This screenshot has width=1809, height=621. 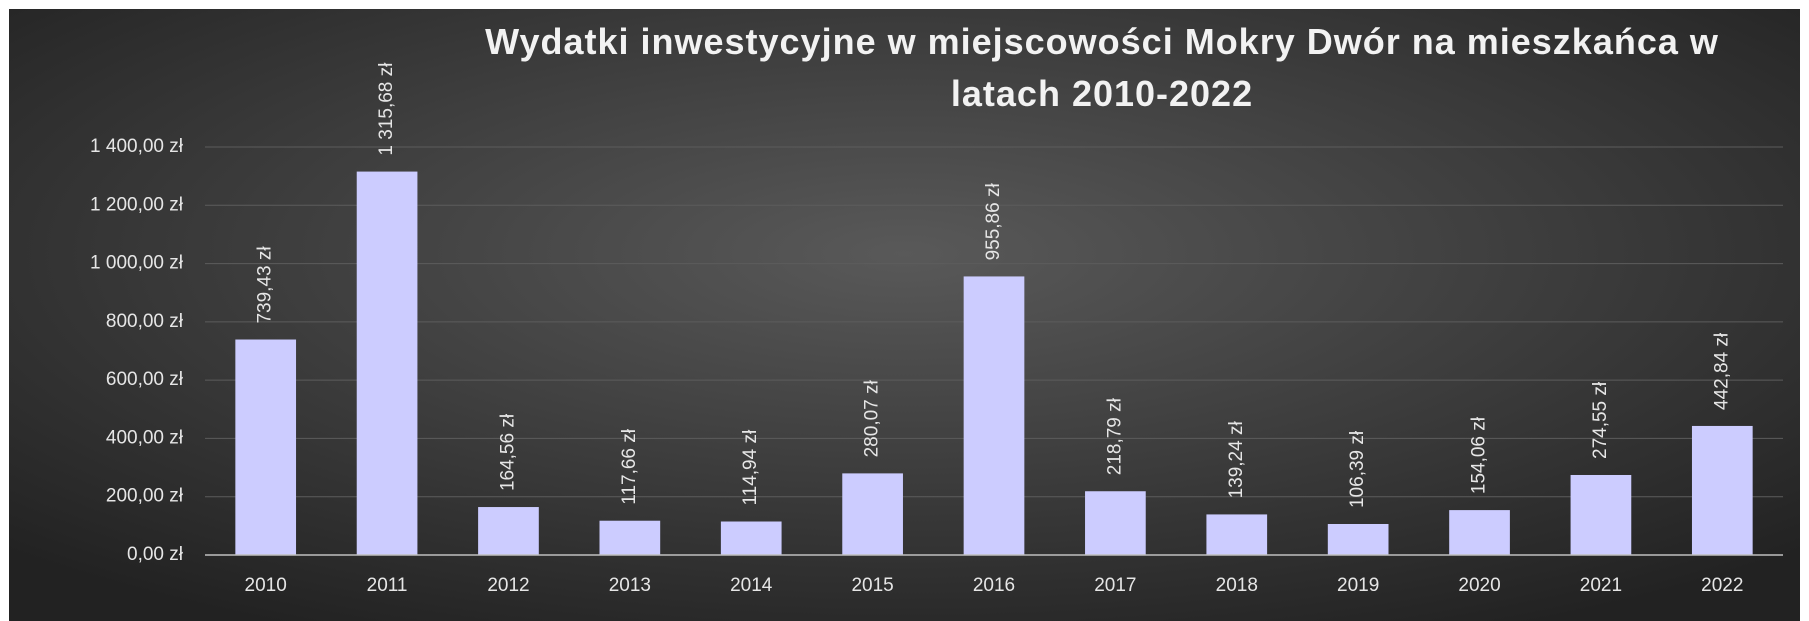 I want to click on data-label: 106,39 zł, so click(x=1357, y=469).